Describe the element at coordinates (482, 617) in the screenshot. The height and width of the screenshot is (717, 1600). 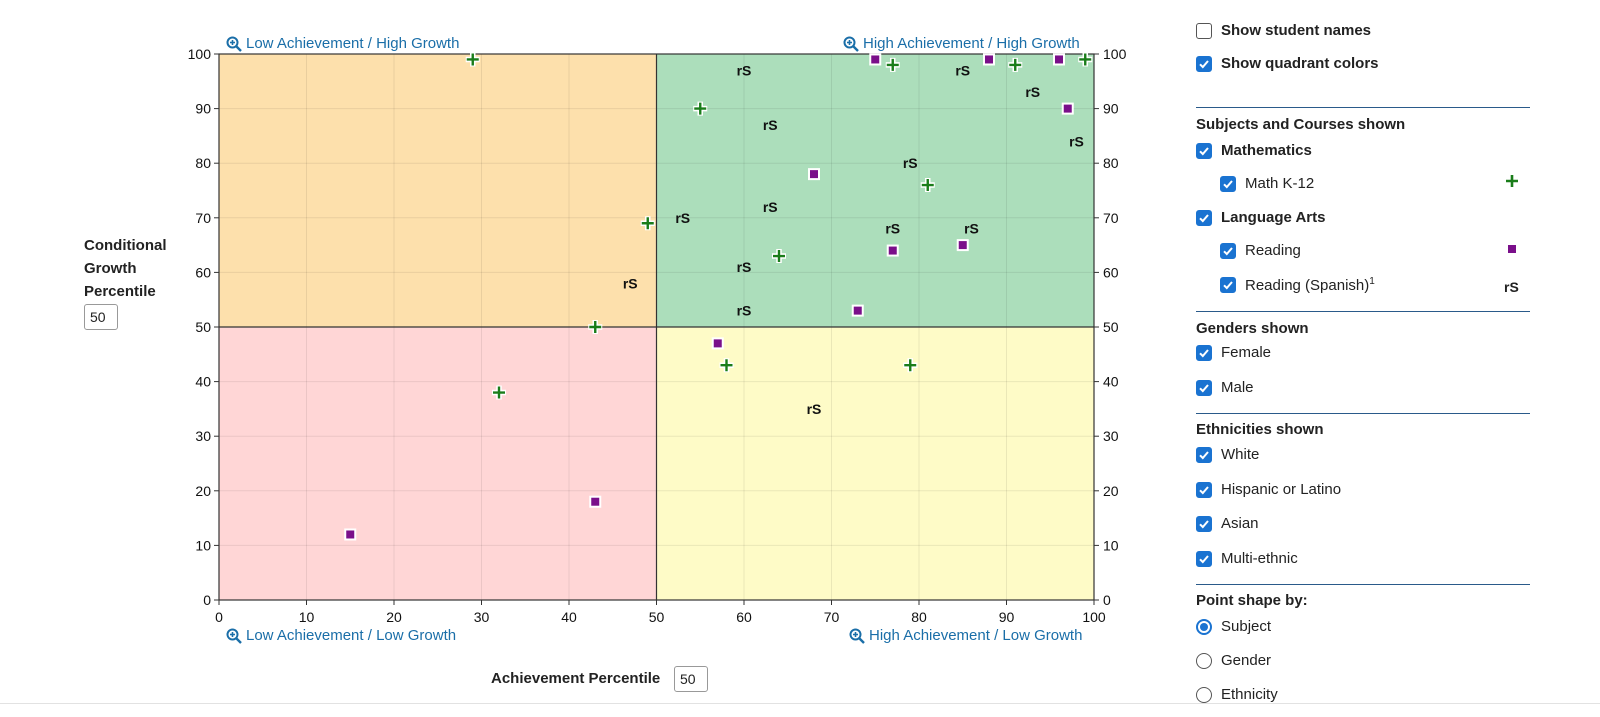
I see `x-tick-label: 30` at that location.